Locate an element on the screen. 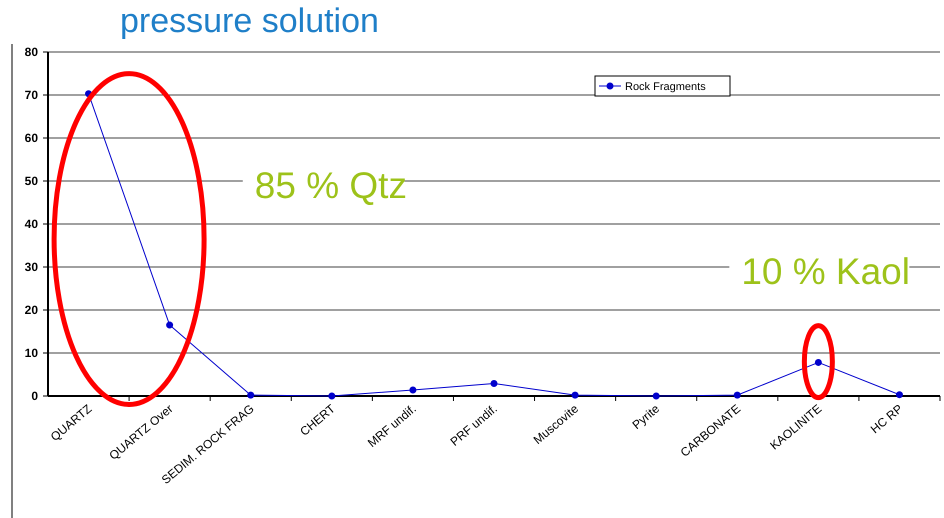 The height and width of the screenshot is (518, 944). annotation: 85 % Qtz is located at coordinates (330, 185).